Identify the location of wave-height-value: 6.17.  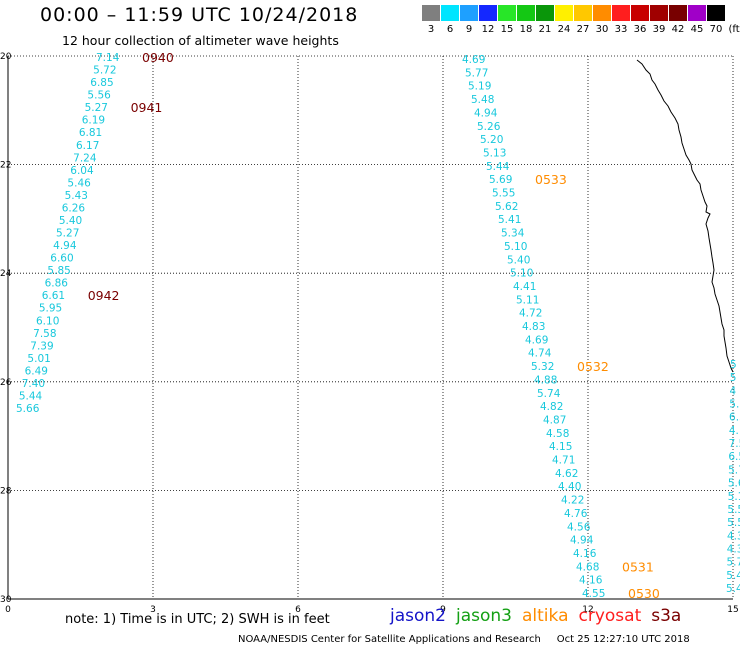
(87, 146).